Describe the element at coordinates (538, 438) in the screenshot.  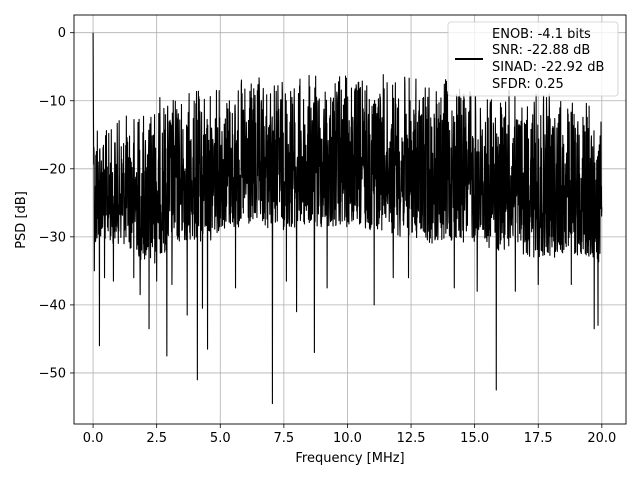
I see `x-tick-label: 17.5` at that location.